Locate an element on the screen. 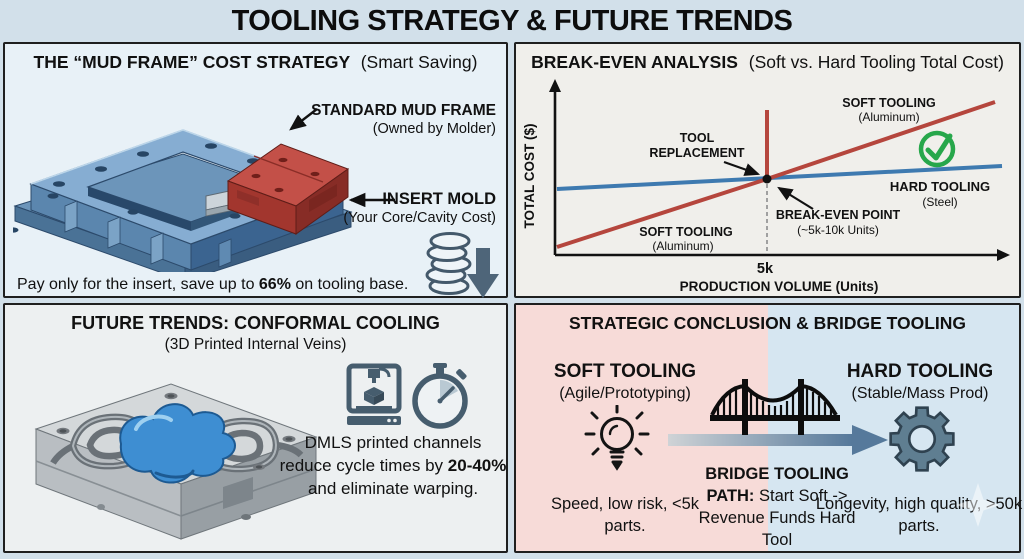 The height and width of the screenshot is (559, 1024). hard-tooling-column-title: HARD TOOLING (Stable/Mass Prod) is located at coordinates (920, 381).